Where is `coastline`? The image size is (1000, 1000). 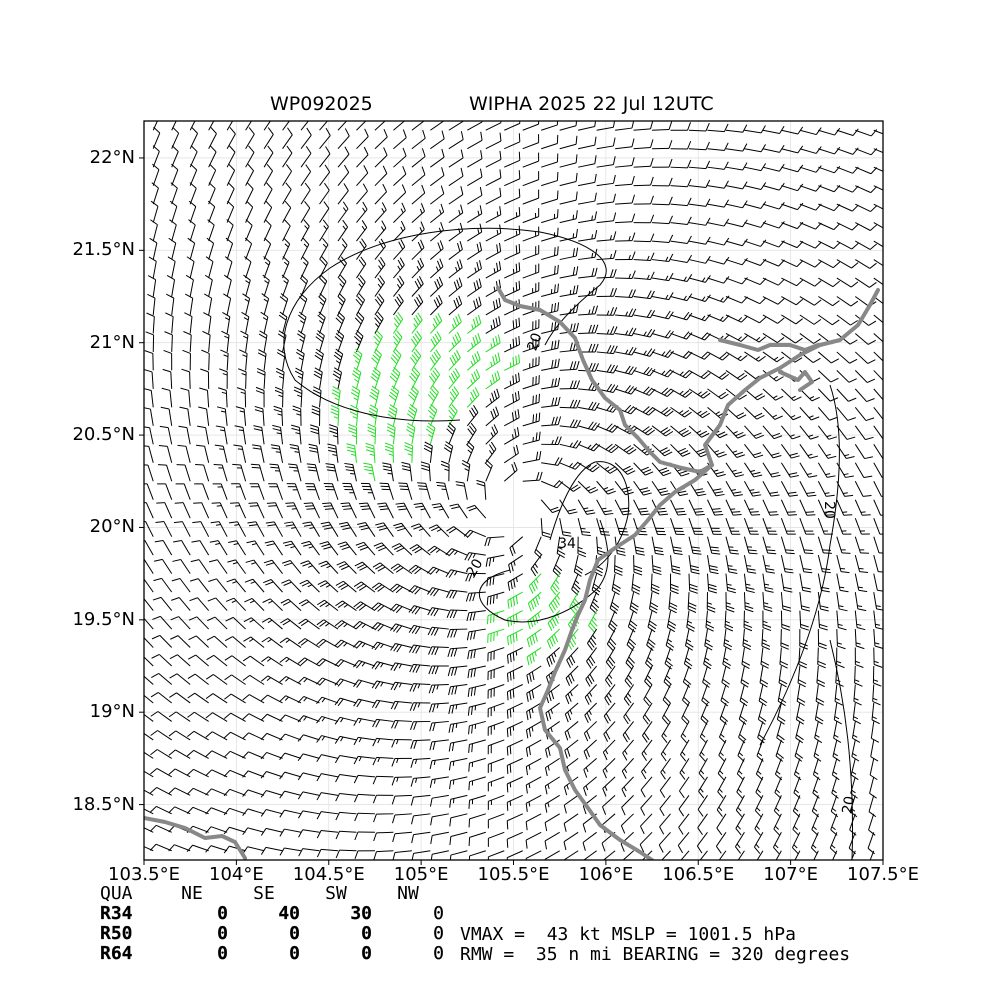 coastline is located at coordinates (796, 381).